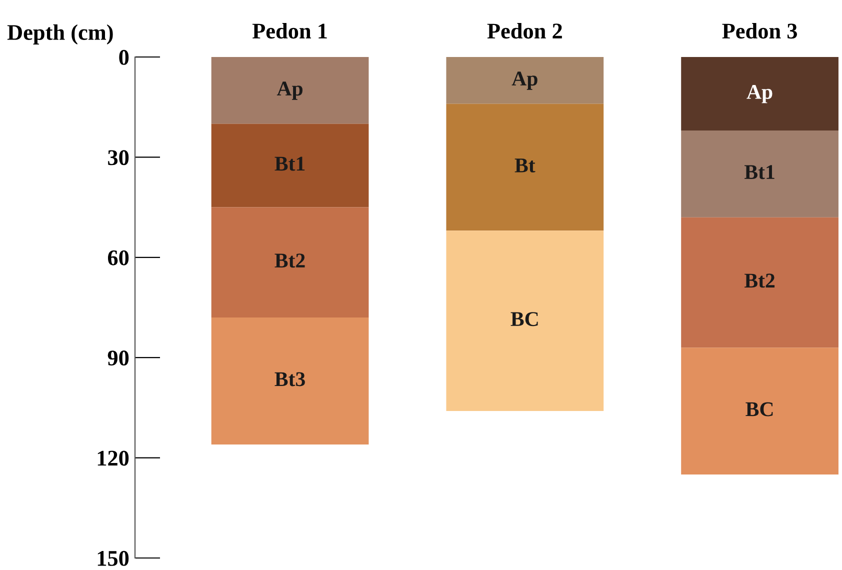 This screenshot has height=570, width=842. What do you see at coordinates (60, 34) in the screenshot?
I see `y-axis-title: Depth (cm)` at bounding box center [60, 34].